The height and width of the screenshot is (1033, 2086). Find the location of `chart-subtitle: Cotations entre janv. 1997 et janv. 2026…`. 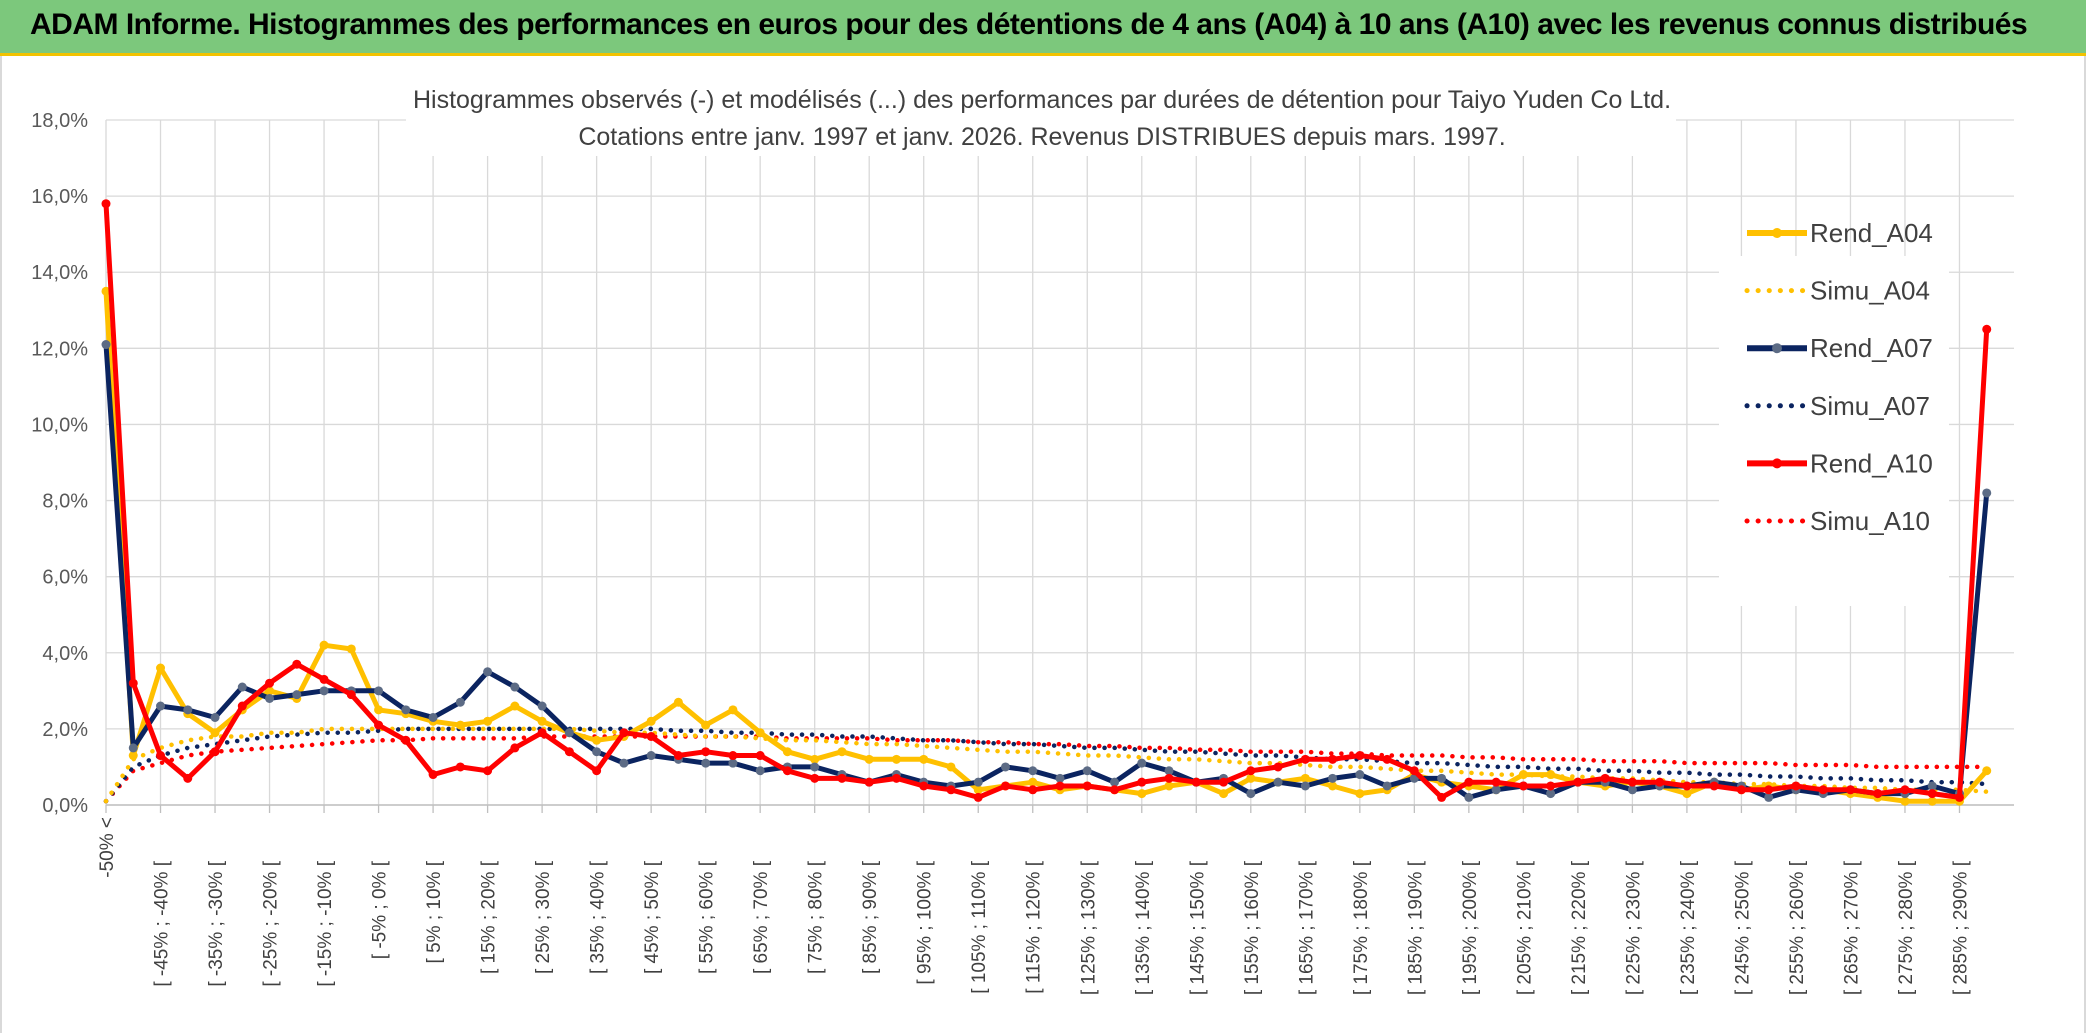

chart-subtitle: Cotations entre janv. 1997 et janv. 2026… is located at coordinates (1041, 137).